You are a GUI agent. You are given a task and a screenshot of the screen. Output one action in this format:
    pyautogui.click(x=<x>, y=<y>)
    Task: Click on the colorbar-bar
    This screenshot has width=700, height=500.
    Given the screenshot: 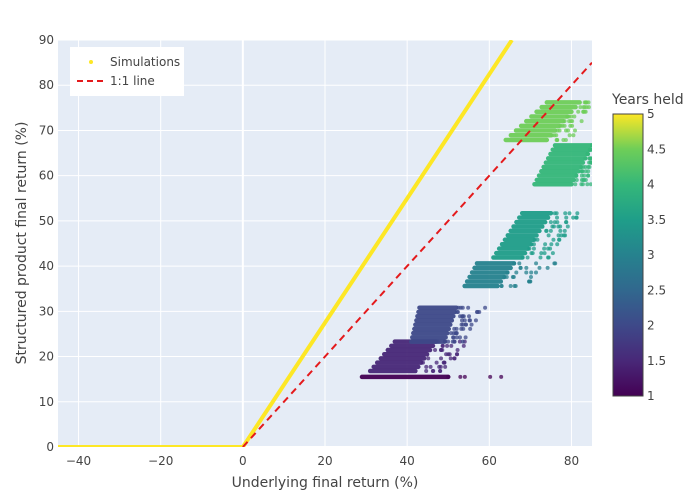 What is the action you would take?
    pyautogui.click(x=628, y=255)
    